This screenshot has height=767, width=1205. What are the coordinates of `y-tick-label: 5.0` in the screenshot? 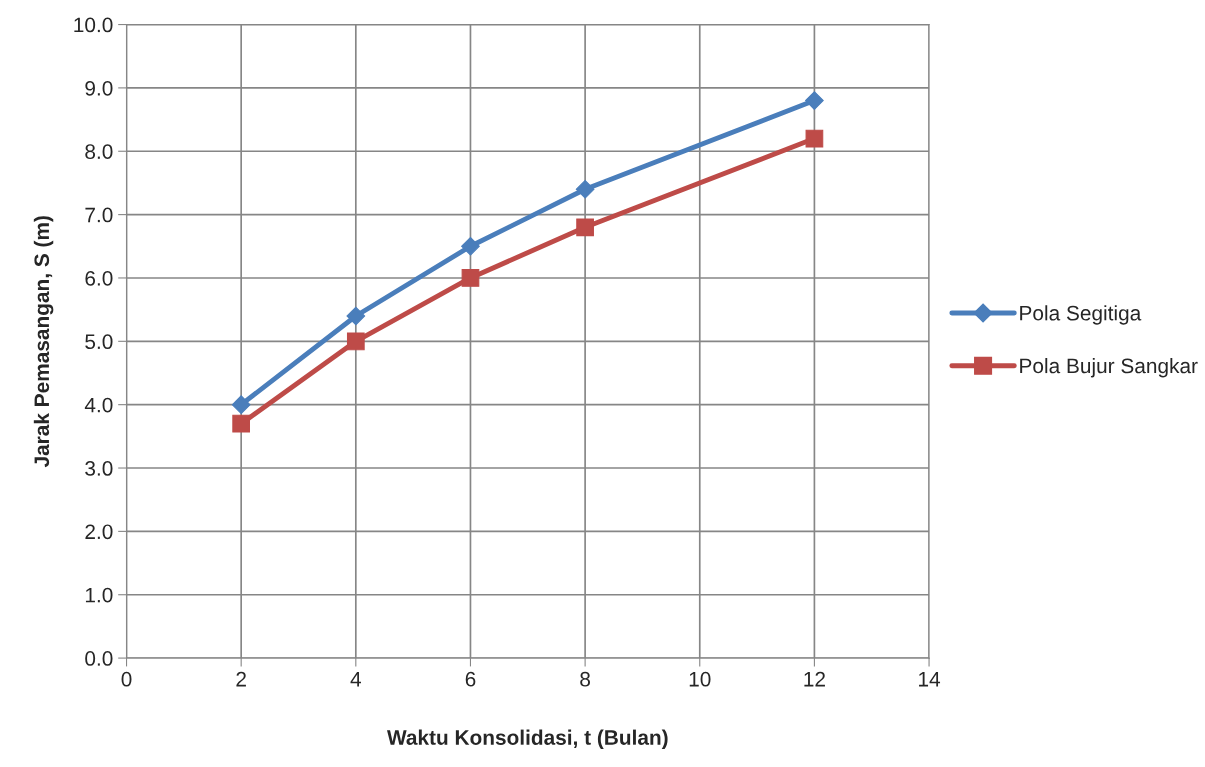 It's located at (99, 342).